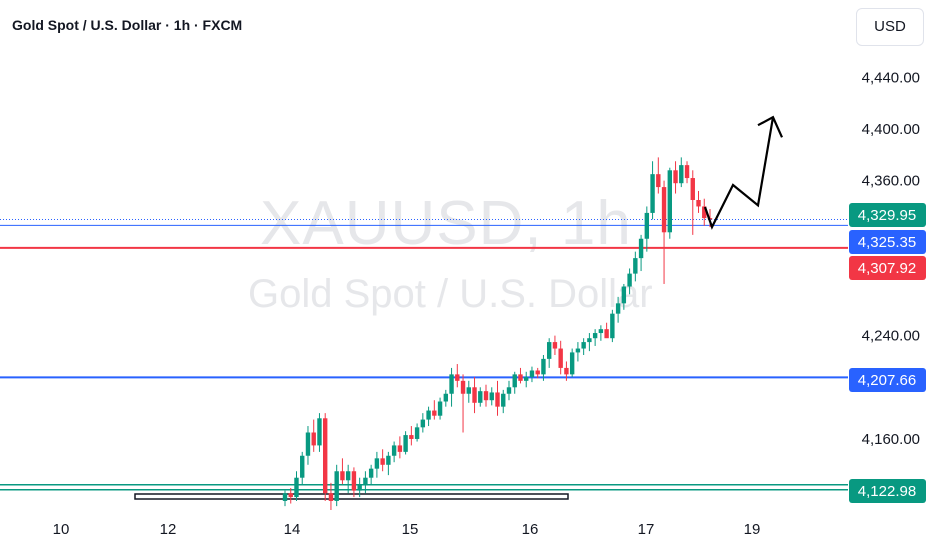 This screenshot has width=932, height=550. Describe the element at coordinates (891, 181) in the screenshot. I see `y-tick-label: 4,360.00` at that location.